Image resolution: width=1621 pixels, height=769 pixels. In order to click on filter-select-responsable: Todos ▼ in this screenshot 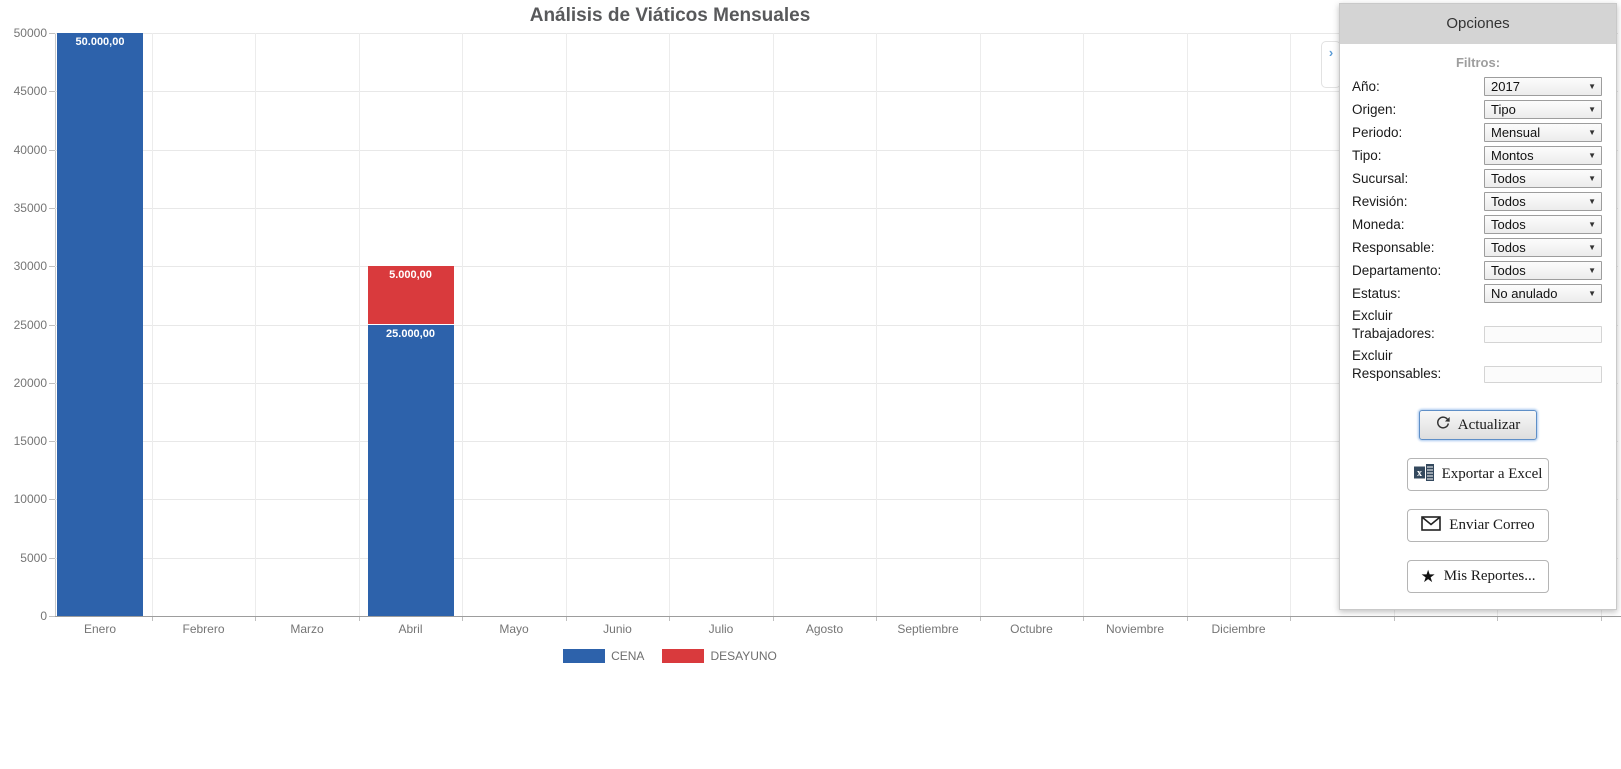, I will do `click(1543, 247)`.